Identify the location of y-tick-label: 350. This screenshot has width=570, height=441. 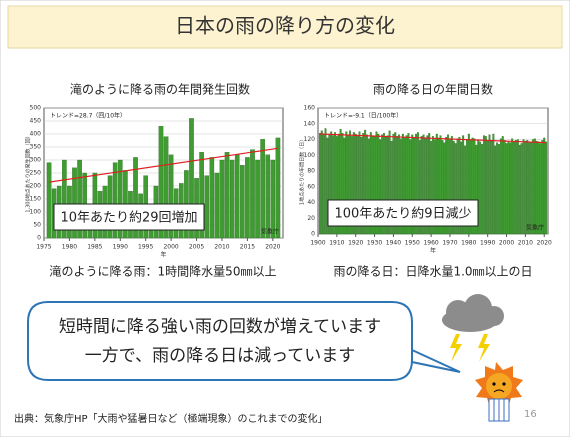
(36, 147).